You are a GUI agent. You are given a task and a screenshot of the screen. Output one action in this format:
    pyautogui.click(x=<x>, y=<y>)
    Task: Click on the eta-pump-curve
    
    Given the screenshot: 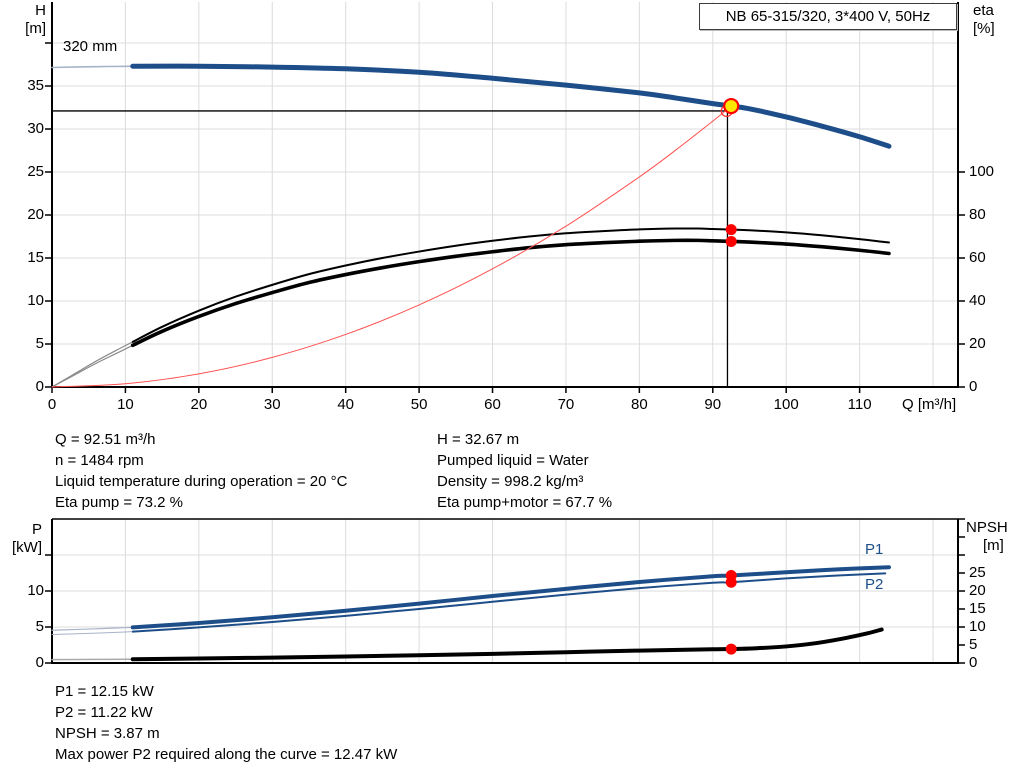 What is the action you would take?
    pyautogui.click(x=510, y=285)
    